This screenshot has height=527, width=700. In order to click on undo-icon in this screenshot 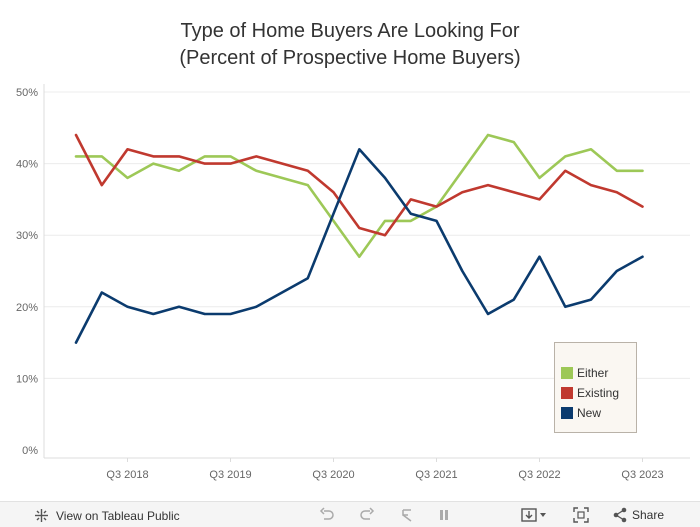, I will do `click(327, 515)`.